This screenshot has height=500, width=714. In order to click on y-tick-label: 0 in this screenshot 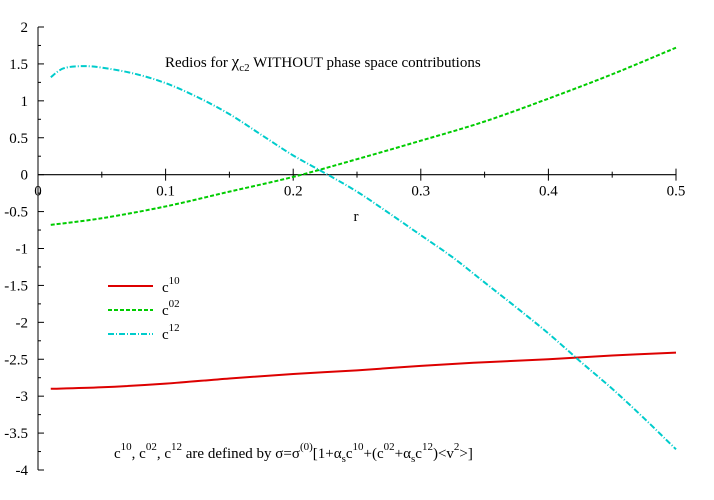, I will do `click(25, 176)`.